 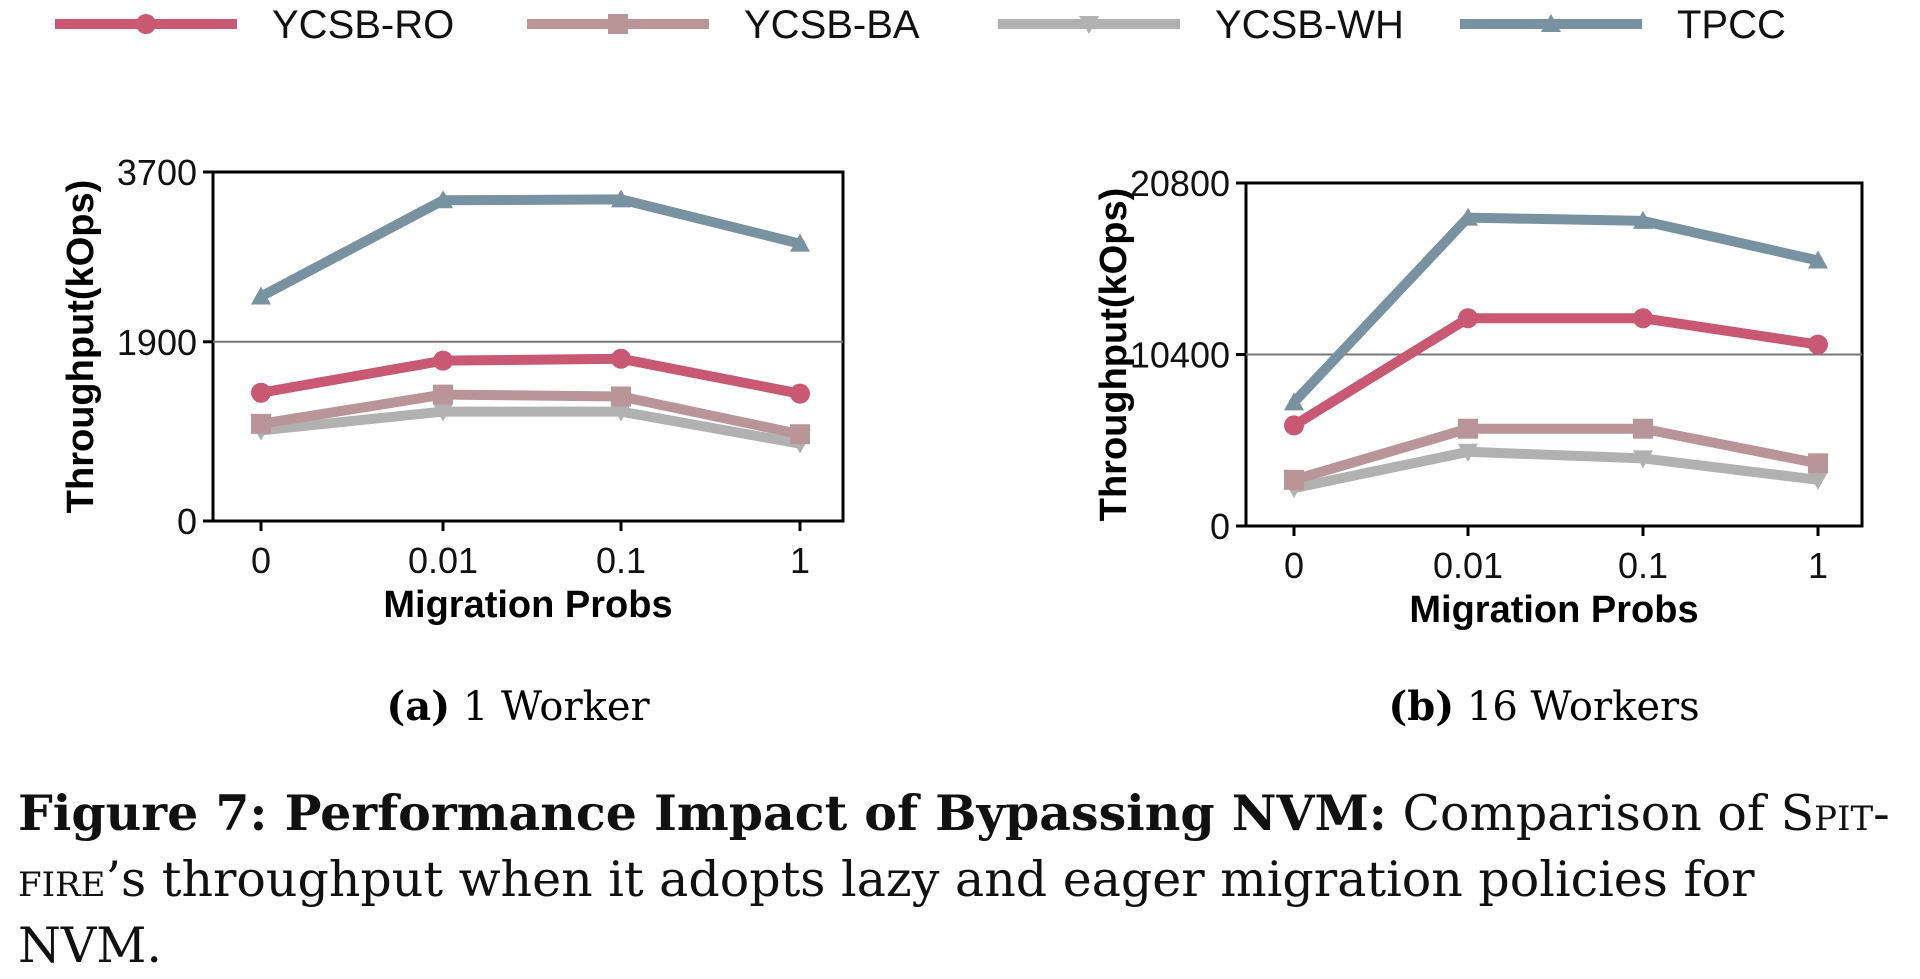 I want to click on legend-item: YCSB-RO, so click(x=254, y=25).